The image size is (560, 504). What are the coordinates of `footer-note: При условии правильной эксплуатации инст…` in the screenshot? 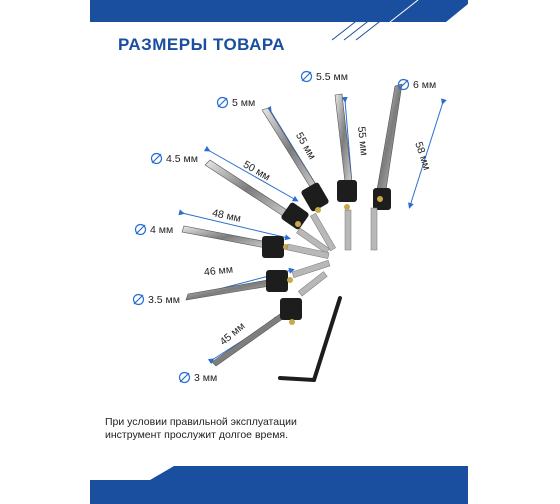 It's located at (235, 429).